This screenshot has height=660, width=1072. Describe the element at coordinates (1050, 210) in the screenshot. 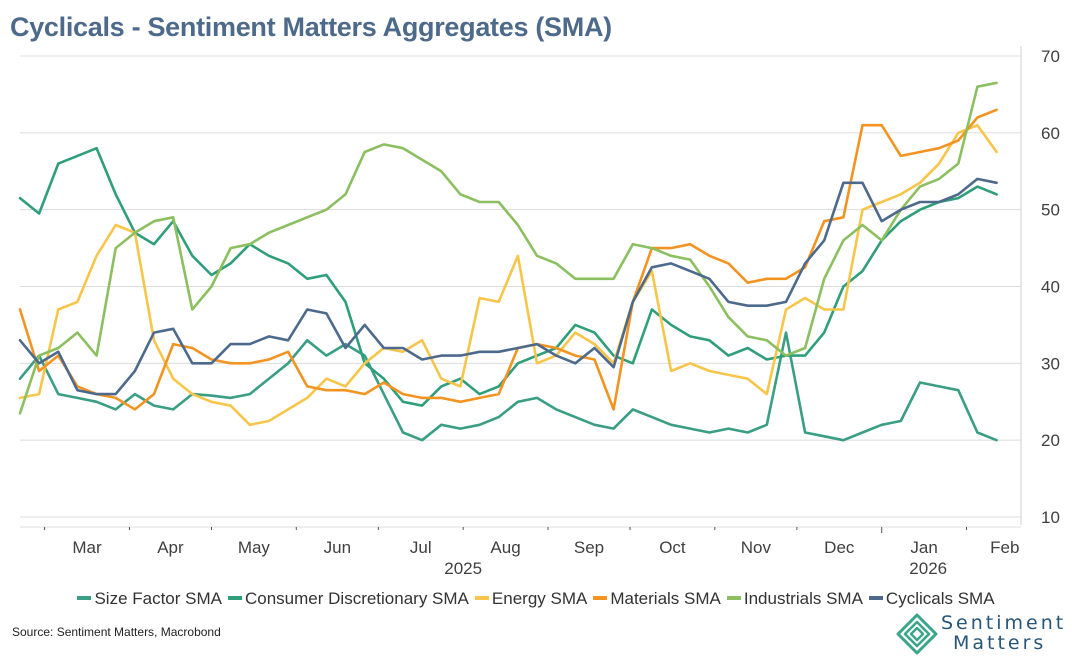

I see `y-tick-label: 50` at that location.